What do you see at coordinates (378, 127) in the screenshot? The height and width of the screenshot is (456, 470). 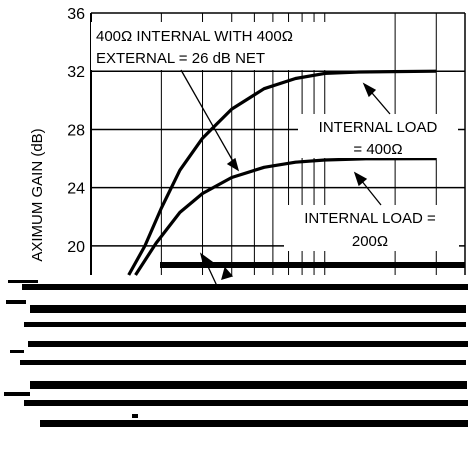 I see `annotation-upper-right-line-1: INTERNAL LOAD` at bounding box center [378, 127].